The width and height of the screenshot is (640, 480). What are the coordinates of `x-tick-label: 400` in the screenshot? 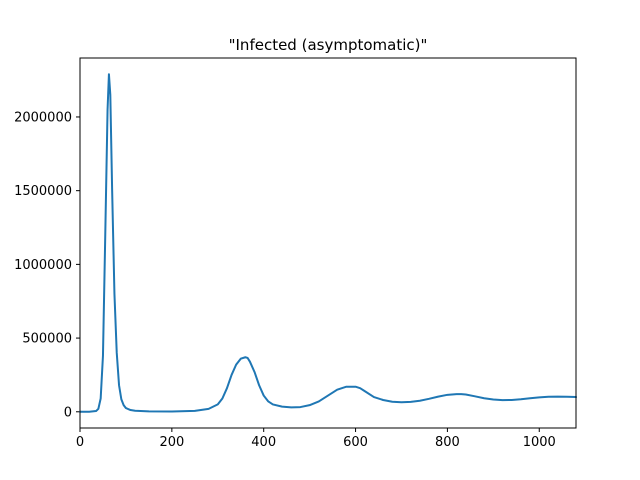 It's located at (263, 442).